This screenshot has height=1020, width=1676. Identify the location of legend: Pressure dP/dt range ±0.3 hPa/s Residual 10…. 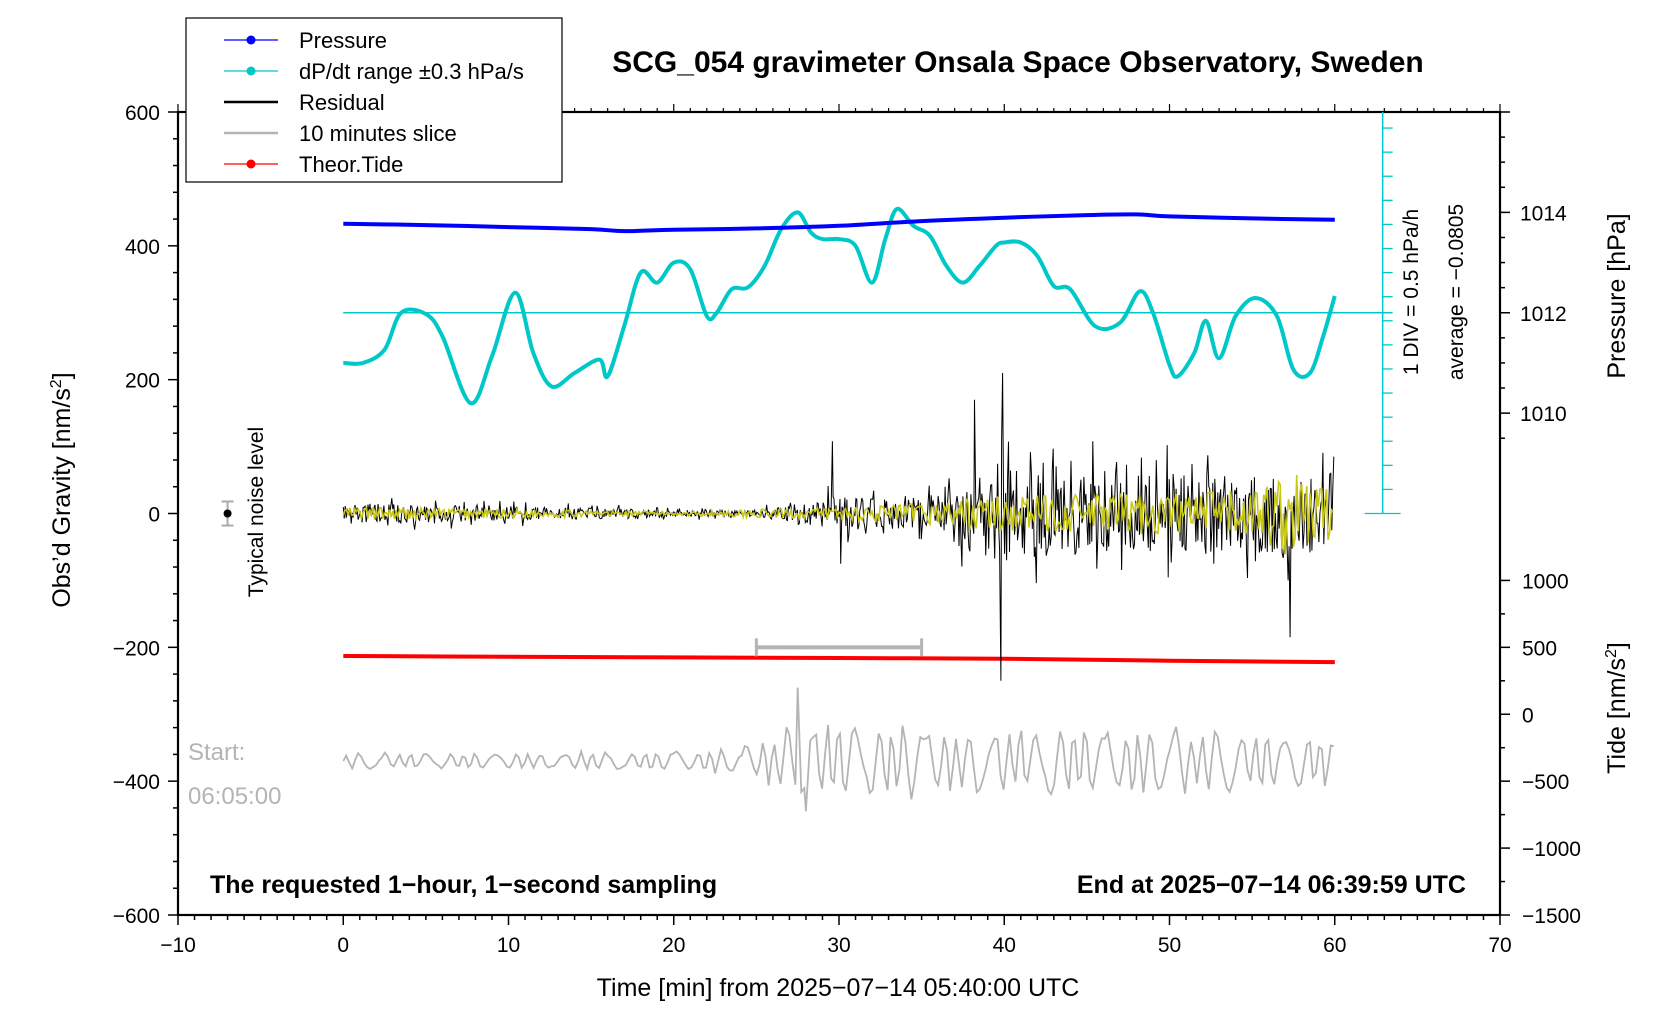
(374, 100).